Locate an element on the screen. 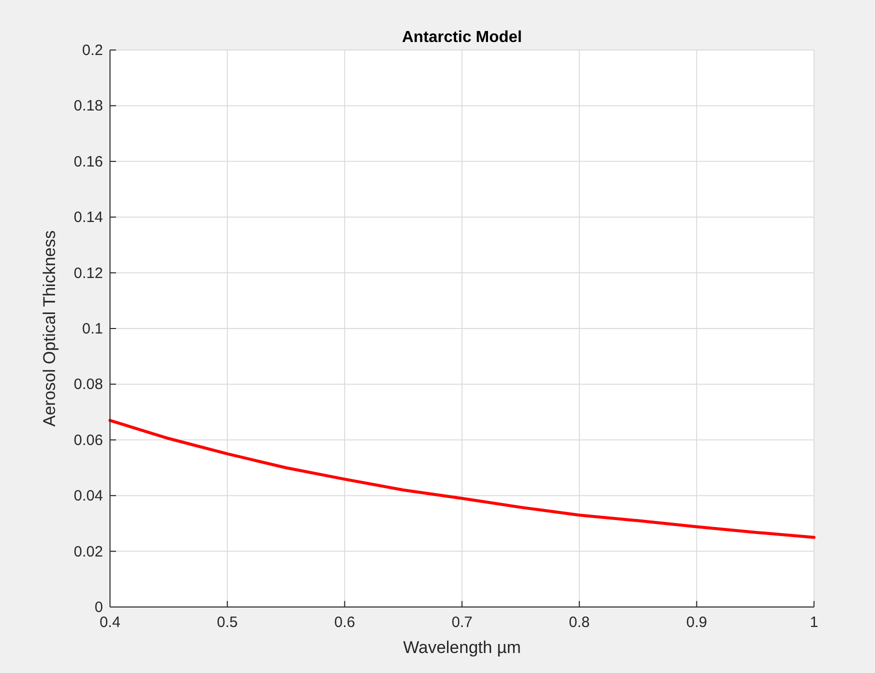 The height and width of the screenshot is (673, 875). y-tick-label: 0.16 is located at coordinates (88, 161).